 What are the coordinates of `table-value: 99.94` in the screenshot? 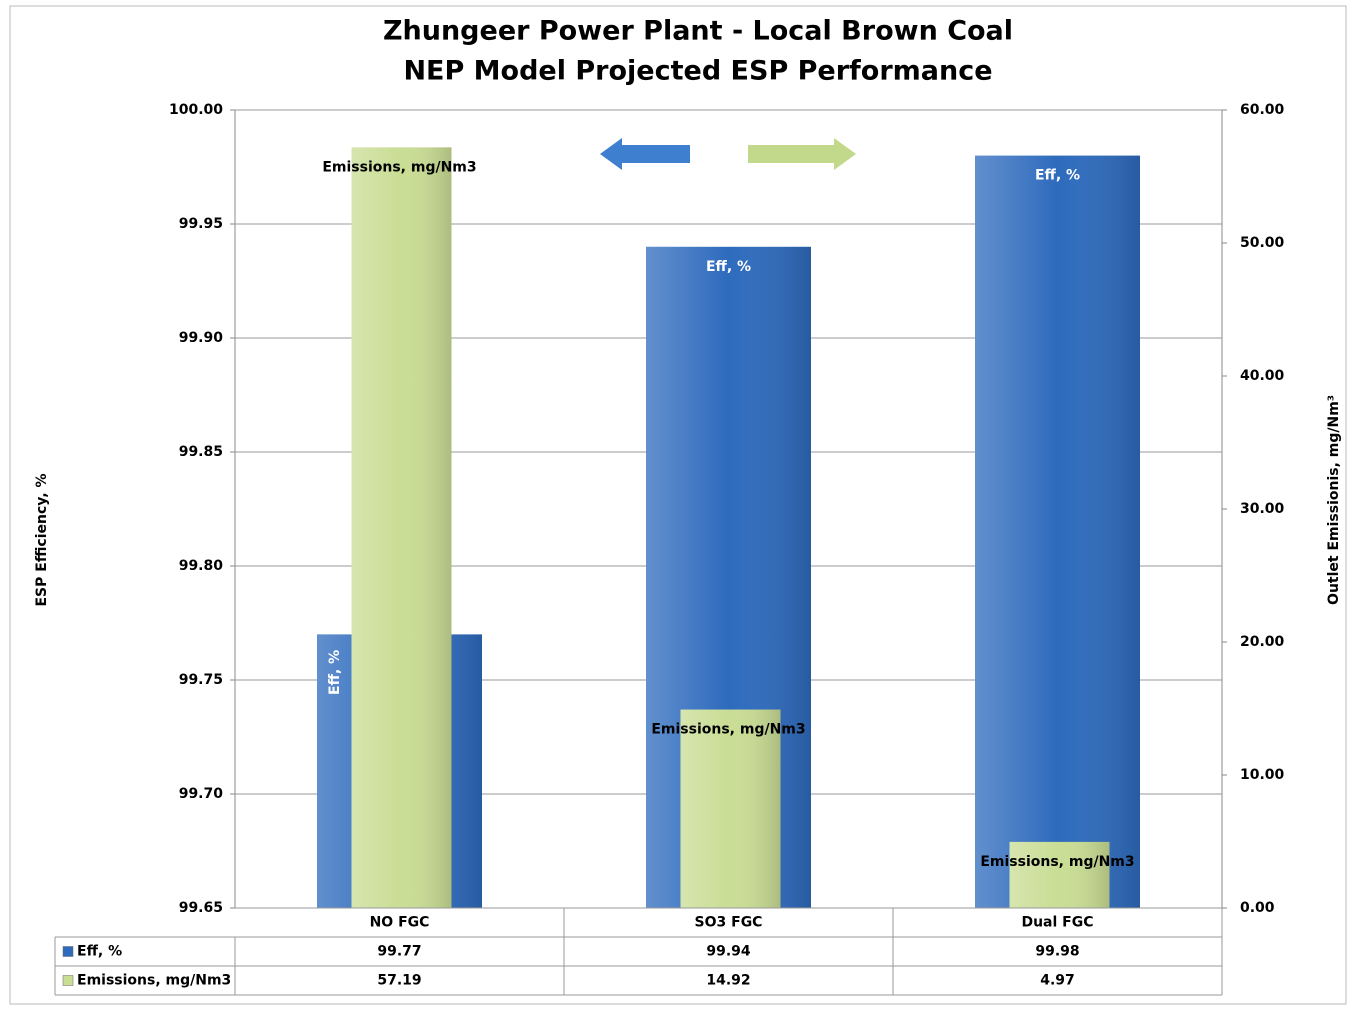 It's located at (728, 952).